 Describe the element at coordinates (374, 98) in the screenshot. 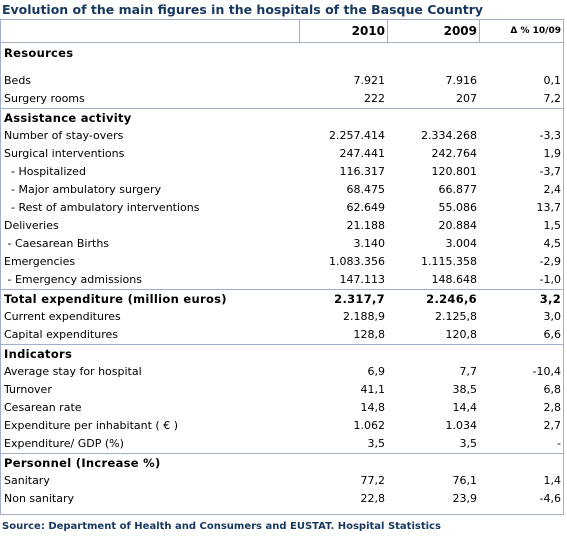

I see `value-2010: 222` at that location.